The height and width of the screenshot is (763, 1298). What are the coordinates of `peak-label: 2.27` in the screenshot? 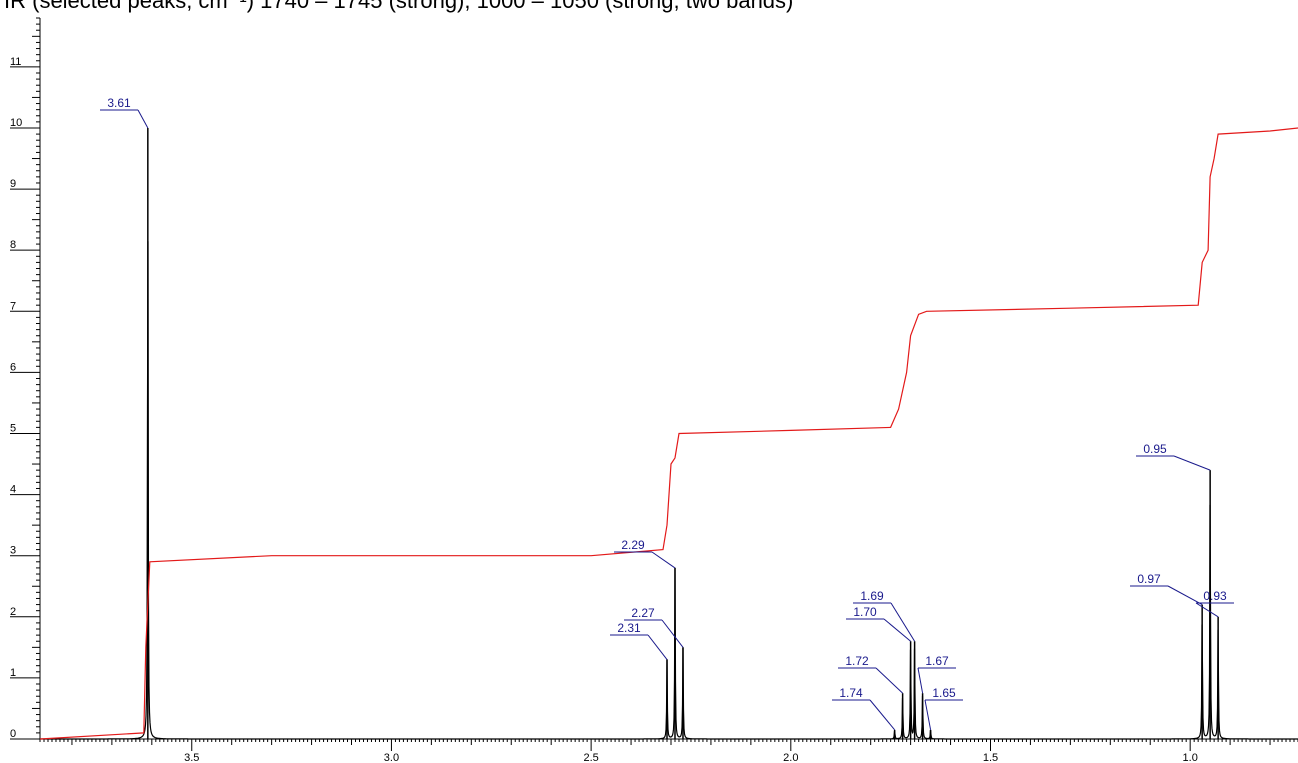 It's located at (654, 627).